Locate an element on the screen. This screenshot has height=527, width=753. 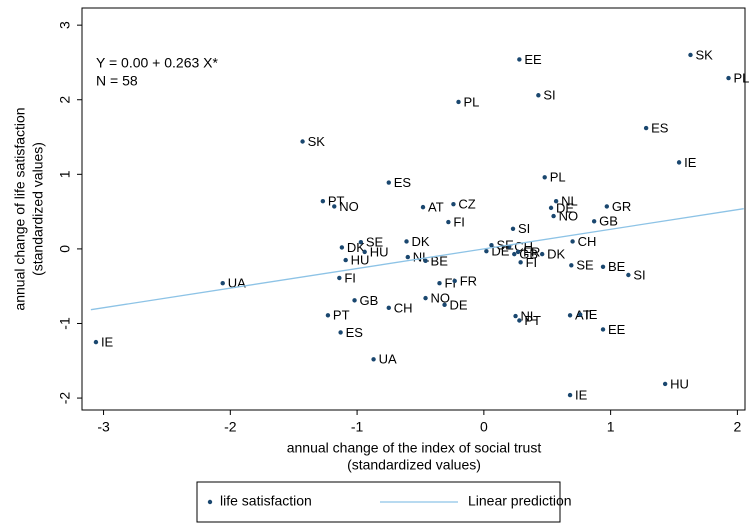
point-label: SE is located at coordinates (375, 242).